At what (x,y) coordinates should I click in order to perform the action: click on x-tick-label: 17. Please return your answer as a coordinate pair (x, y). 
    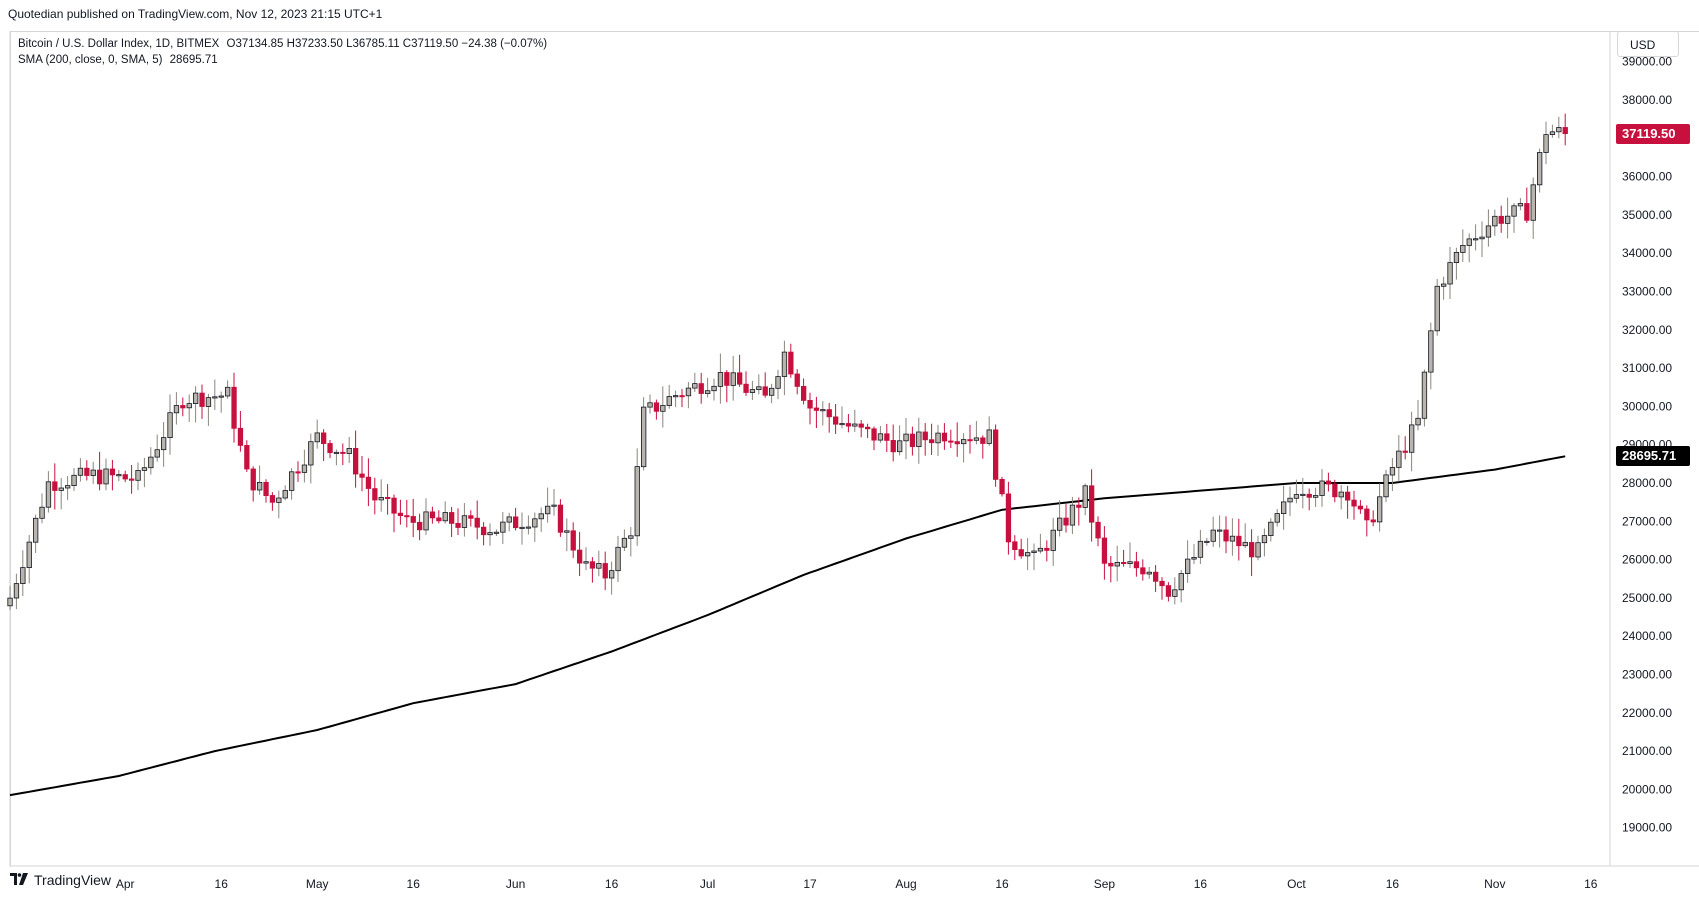
    Looking at the image, I should click on (810, 884).